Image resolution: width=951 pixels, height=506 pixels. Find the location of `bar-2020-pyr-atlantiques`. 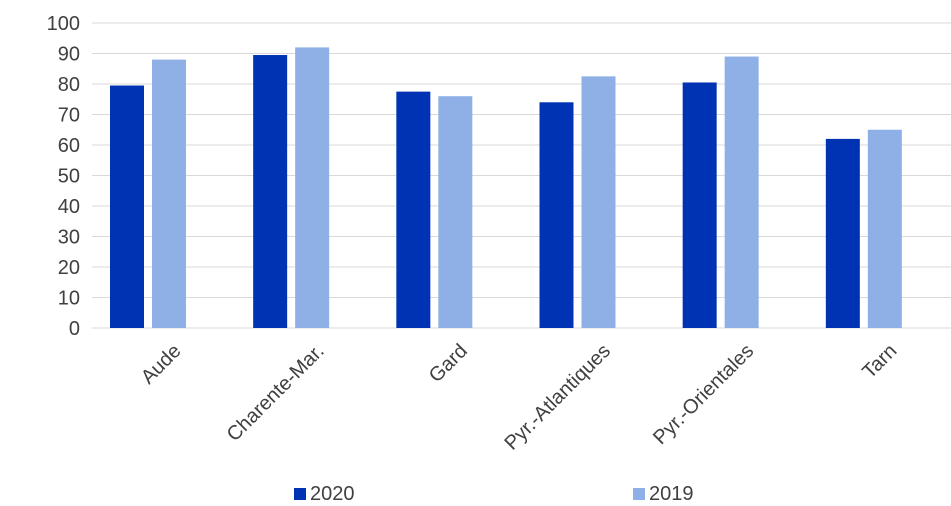

bar-2020-pyr-atlantiques is located at coordinates (556, 215).